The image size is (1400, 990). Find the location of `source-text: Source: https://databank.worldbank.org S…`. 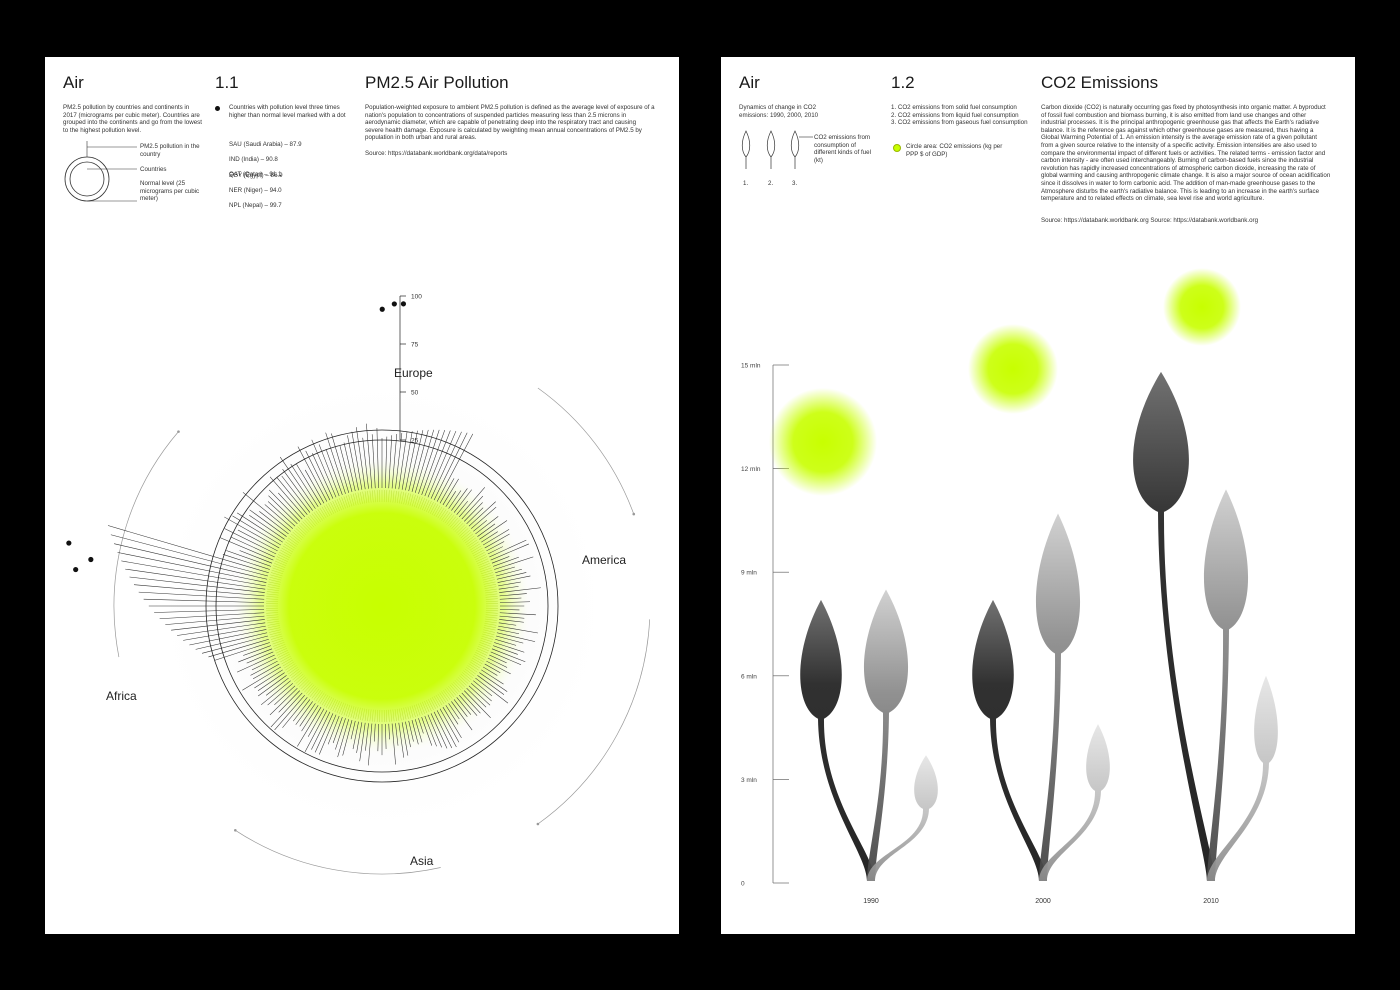

source-text: Source: https://databank.worldbank.org S… is located at coordinates (1150, 220).